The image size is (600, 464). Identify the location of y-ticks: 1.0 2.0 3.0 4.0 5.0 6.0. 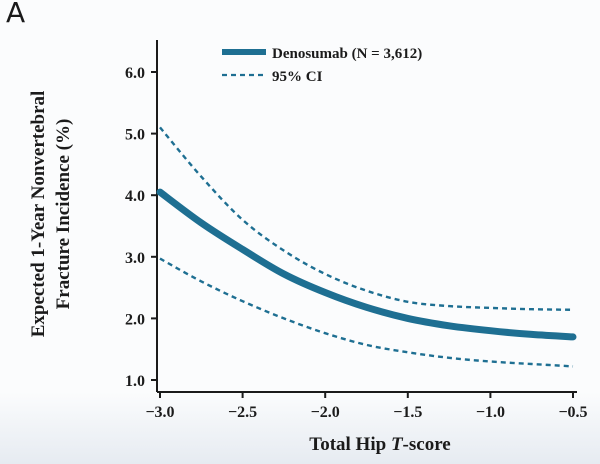
(141, 227).